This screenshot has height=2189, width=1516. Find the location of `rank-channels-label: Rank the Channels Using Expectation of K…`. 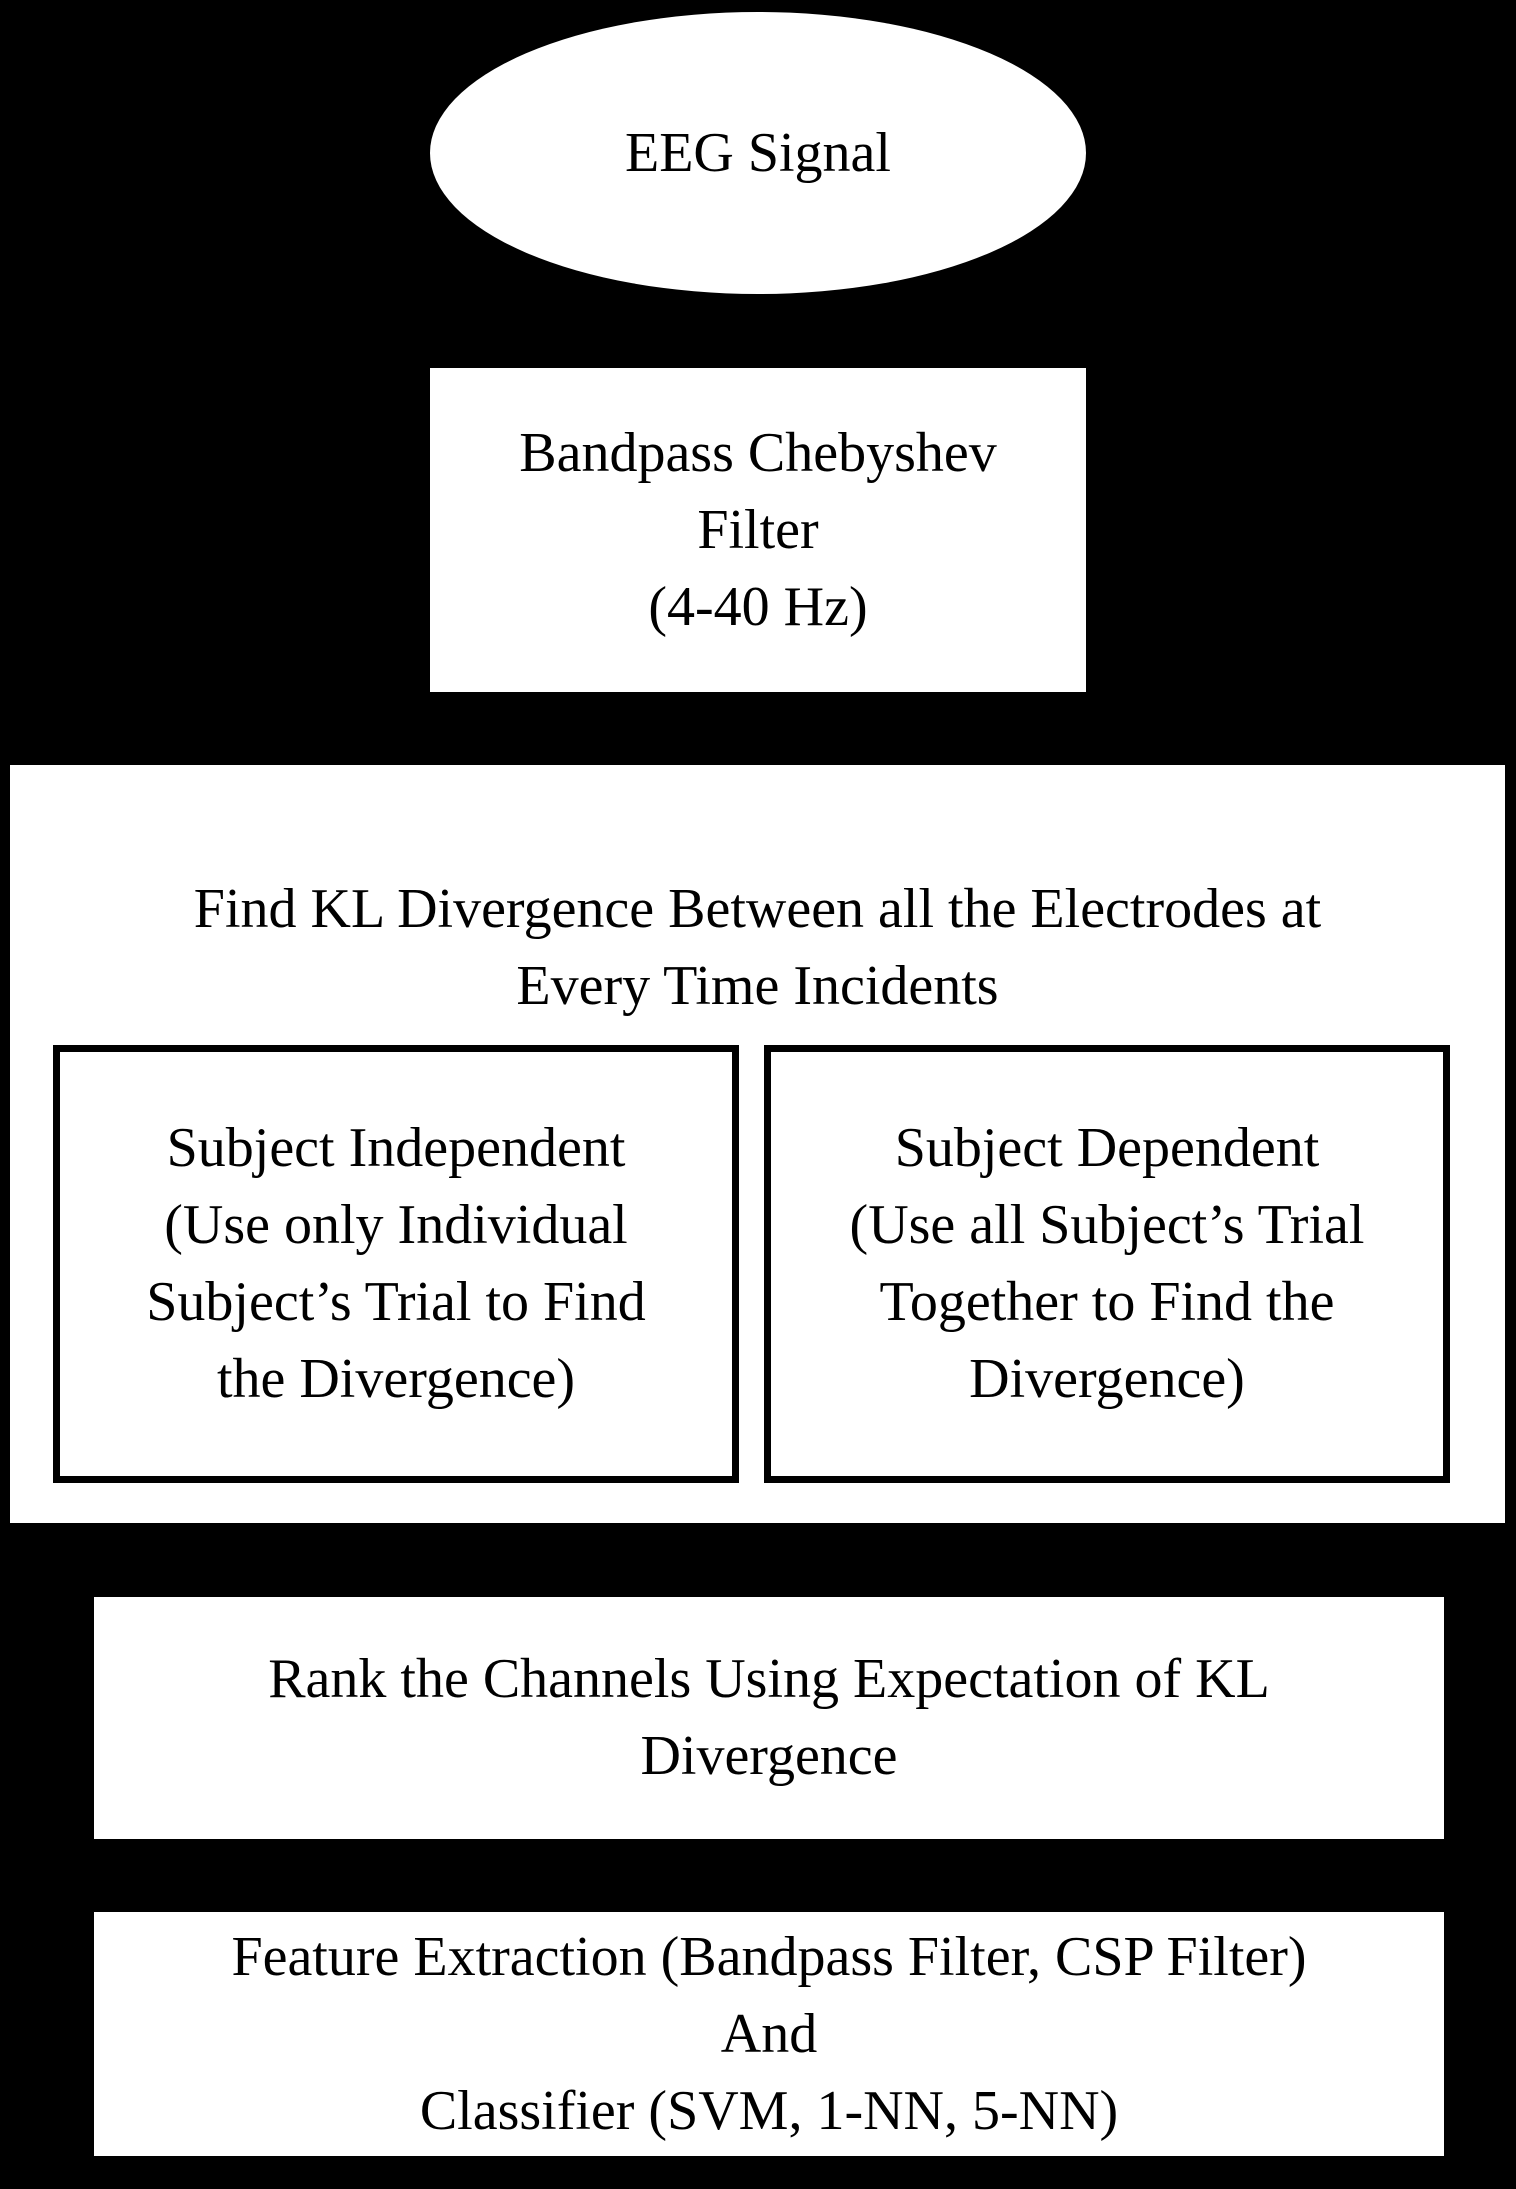

rank-channels-label: Rank the Channels Using Expectation of K… is located at coordinates (769, 1717).